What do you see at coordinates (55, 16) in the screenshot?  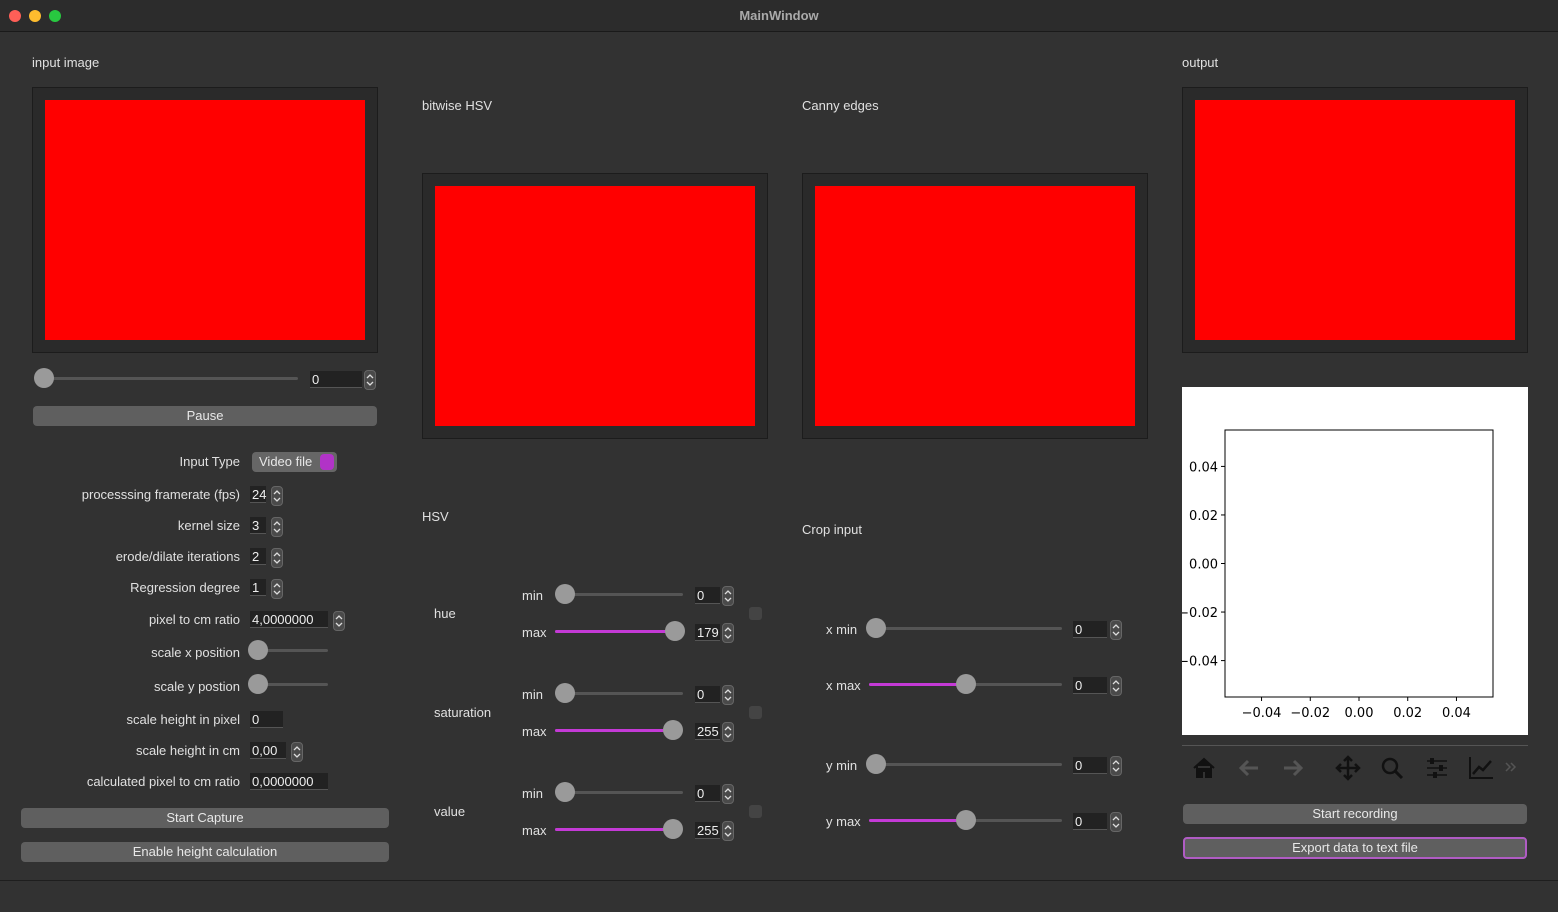 I see `zoom-button` at bounding box center [55, 16].